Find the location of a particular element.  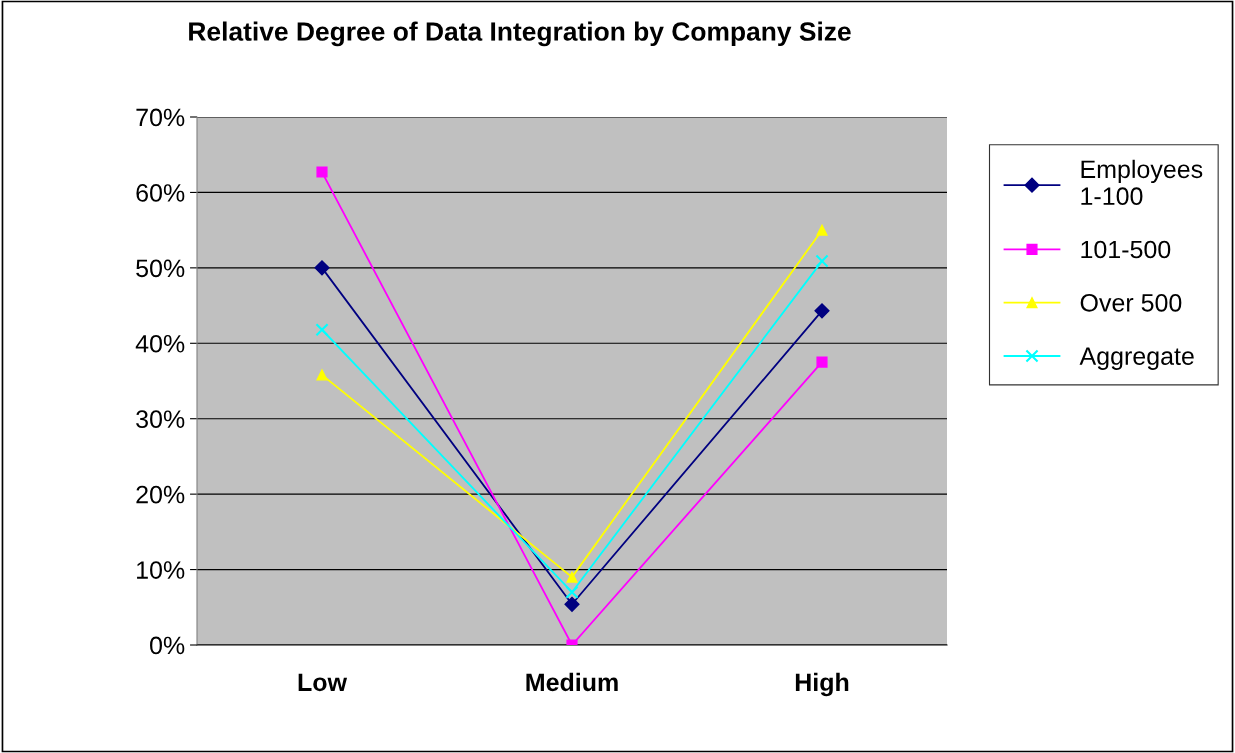

x-tick-label: High is located at coordinates (822, 684).